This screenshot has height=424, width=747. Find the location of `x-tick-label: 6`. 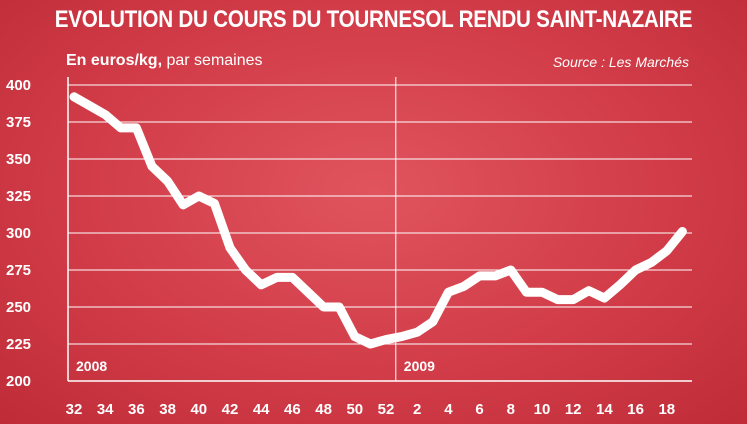

x-tick-label: 6 is located at coordinates (479, 409).